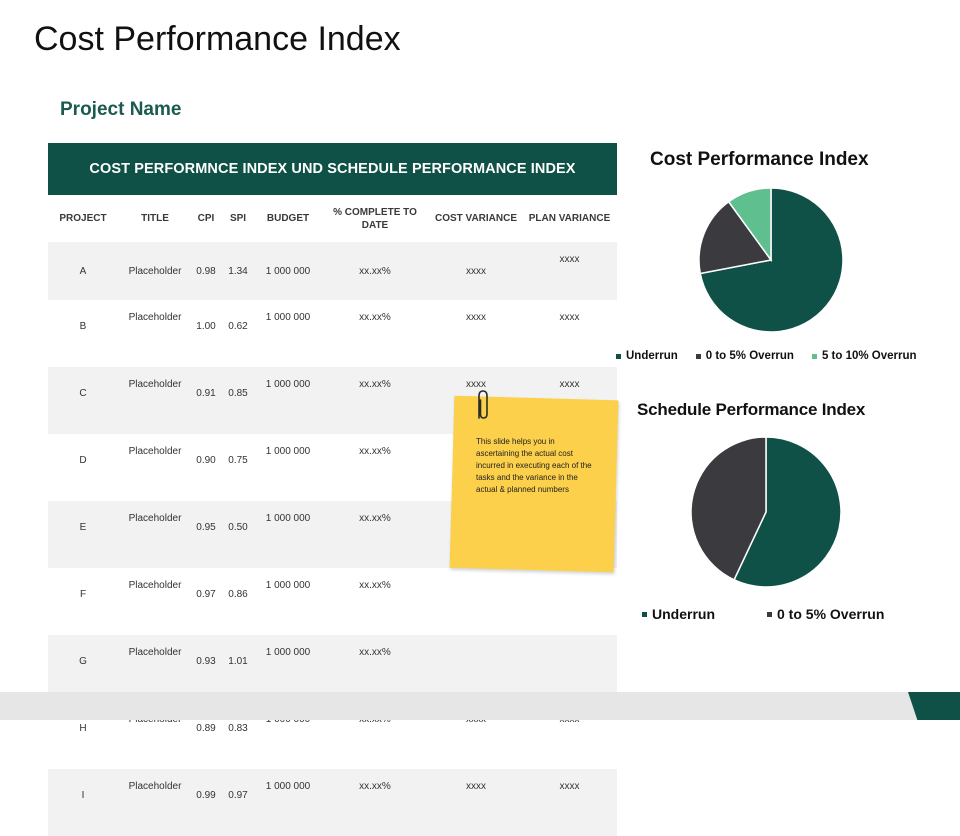  What do you see at coordinates (238, 668) in the screenshot?
I see `cell-spi: 1.01` at bounding box center [238, 668].